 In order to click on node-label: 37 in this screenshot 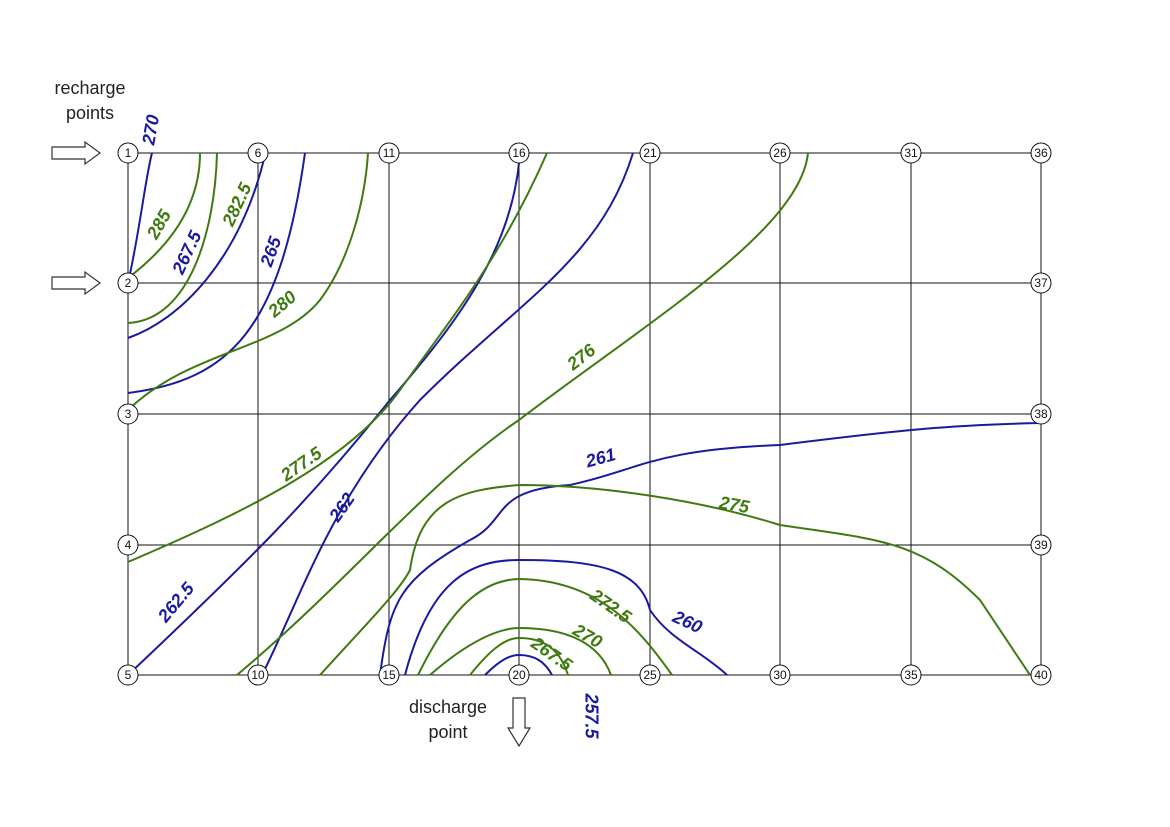, I will do `click(1041, 283)`.